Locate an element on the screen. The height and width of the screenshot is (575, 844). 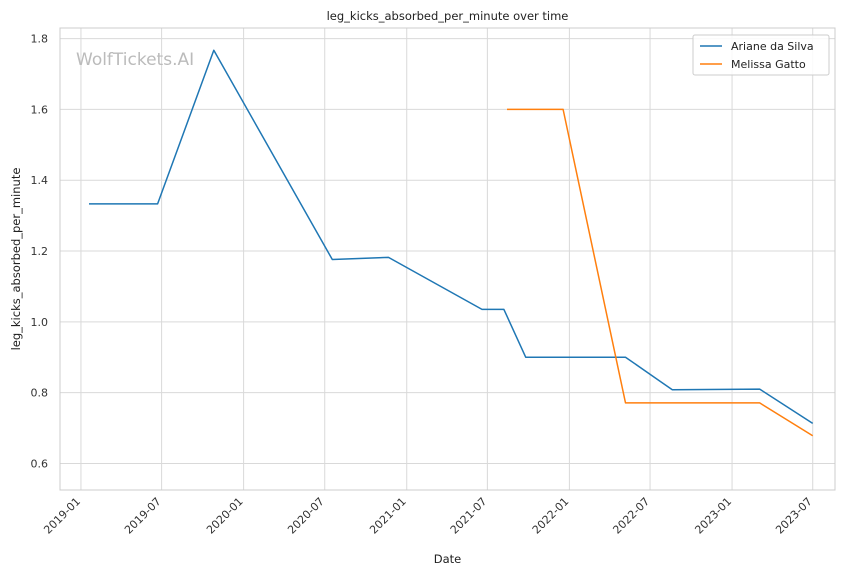
x-tick-label: 2022-01 is located at coordinates (551, 516).